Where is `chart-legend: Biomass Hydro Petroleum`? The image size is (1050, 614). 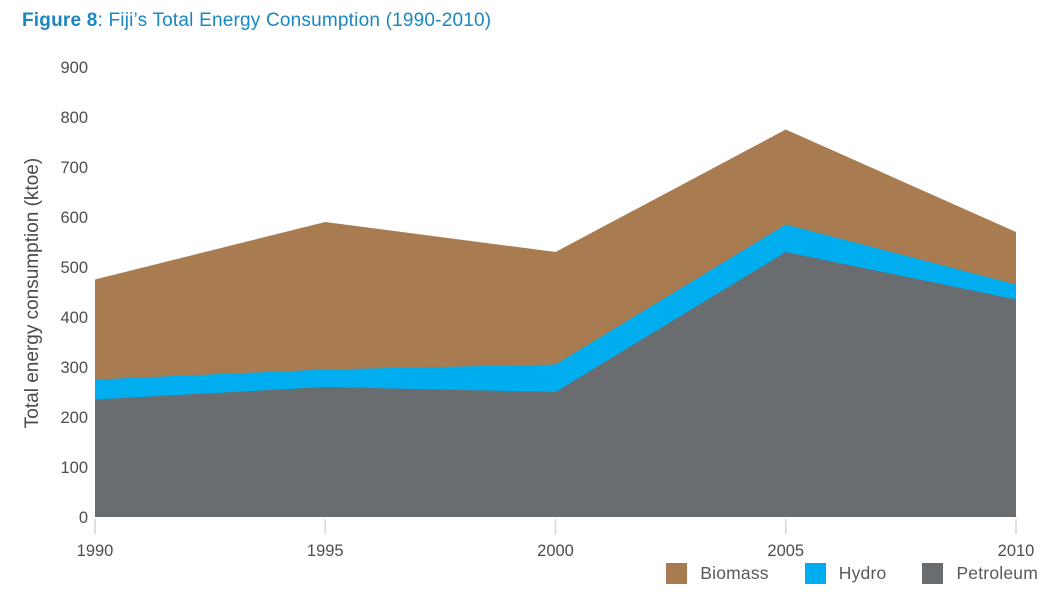 chart-legend: Biomass Hydro Petroleum is located at coordinates (852, 573).